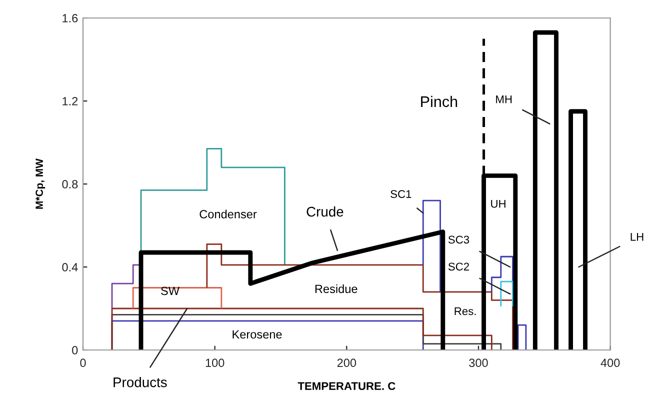 Image resolution: width=651 pixels, height=400 pixels. What do you see at coordinates (336, 289) in the screenshot?
I see `annotation: Residue` at bounding box center [336, 289].